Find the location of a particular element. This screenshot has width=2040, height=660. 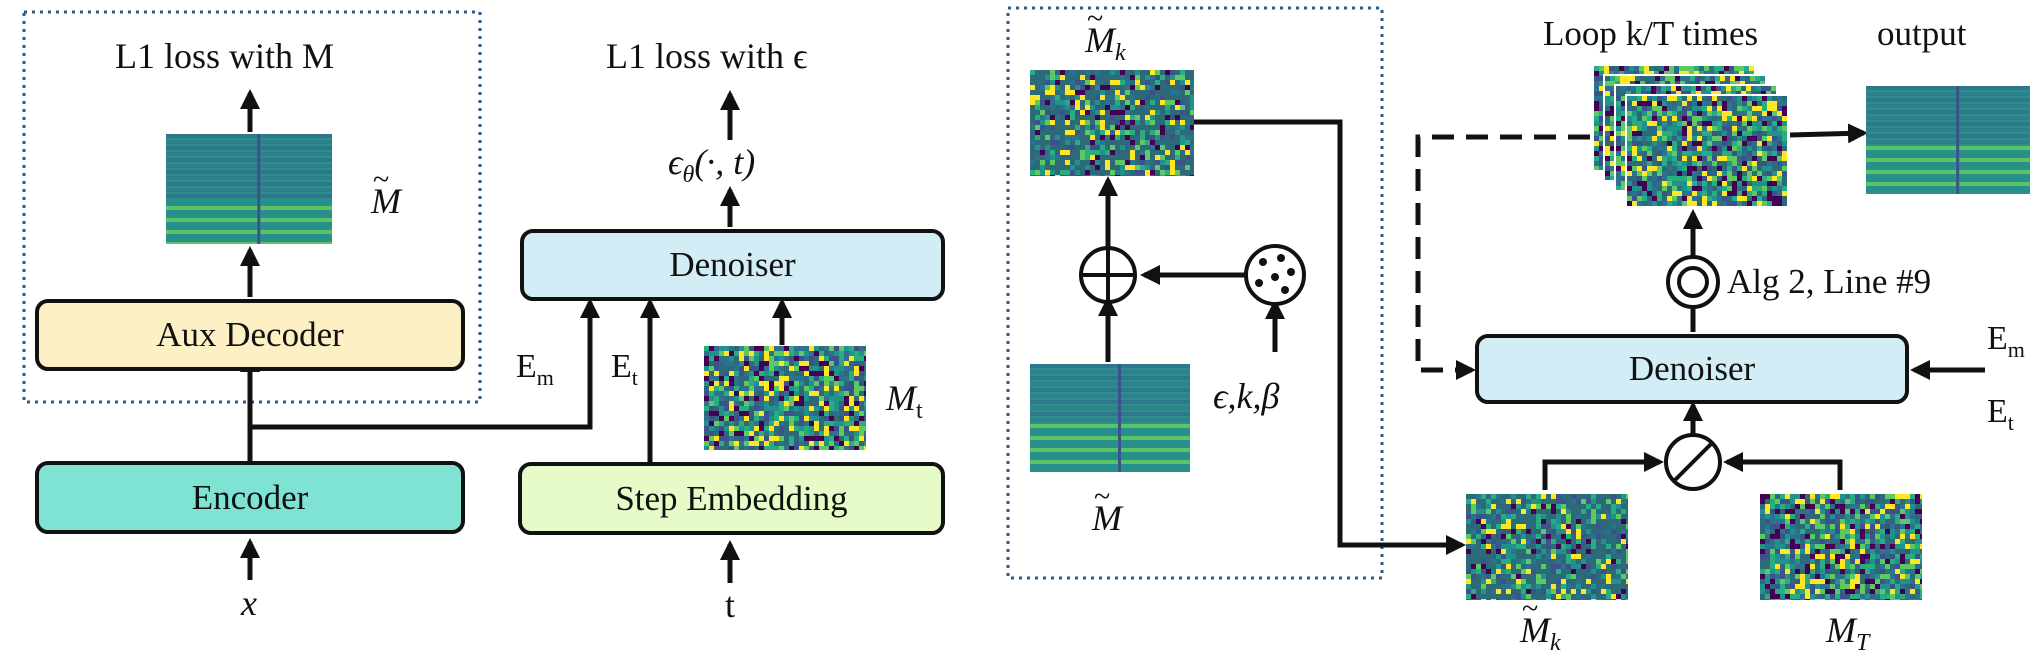

denoiser-label-left: Denoiser is located at coordinates (732, 264).